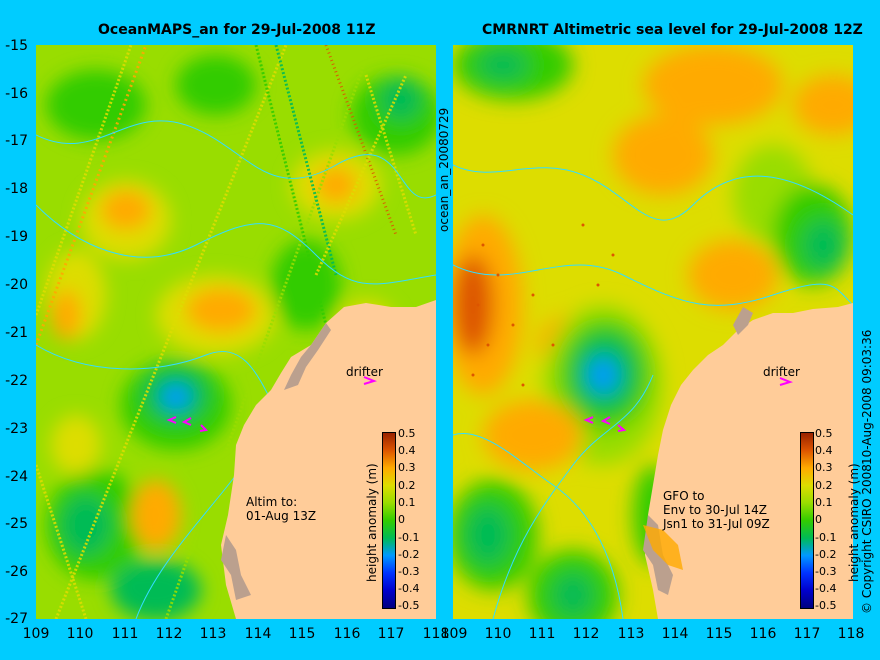  Describe the element at coordinates (16, 141) in the screenshot. I see `lat-tick: -17` at that location.